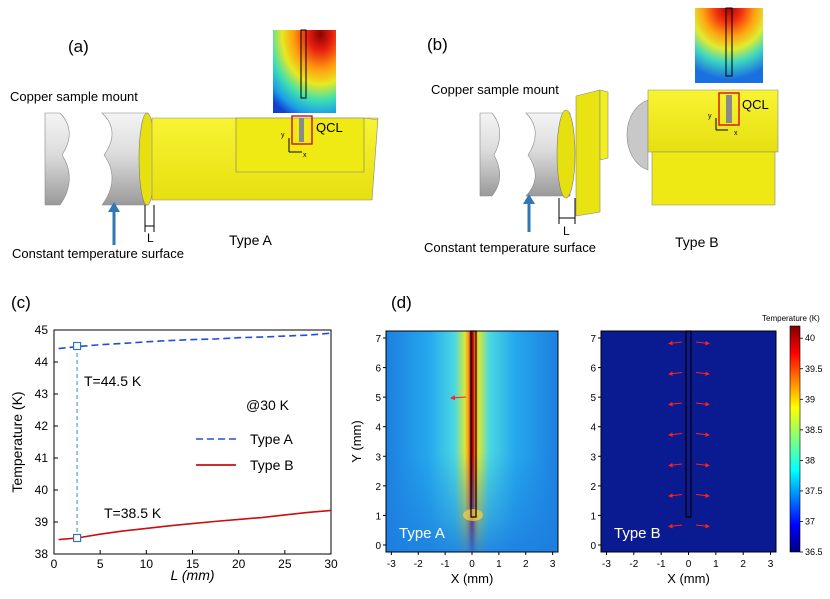 This screenshot has width=830, height=599. Describe the element at coordinates (42, 458) in the screenshot. I see `plot-c-ytick-label: 41` at that location.